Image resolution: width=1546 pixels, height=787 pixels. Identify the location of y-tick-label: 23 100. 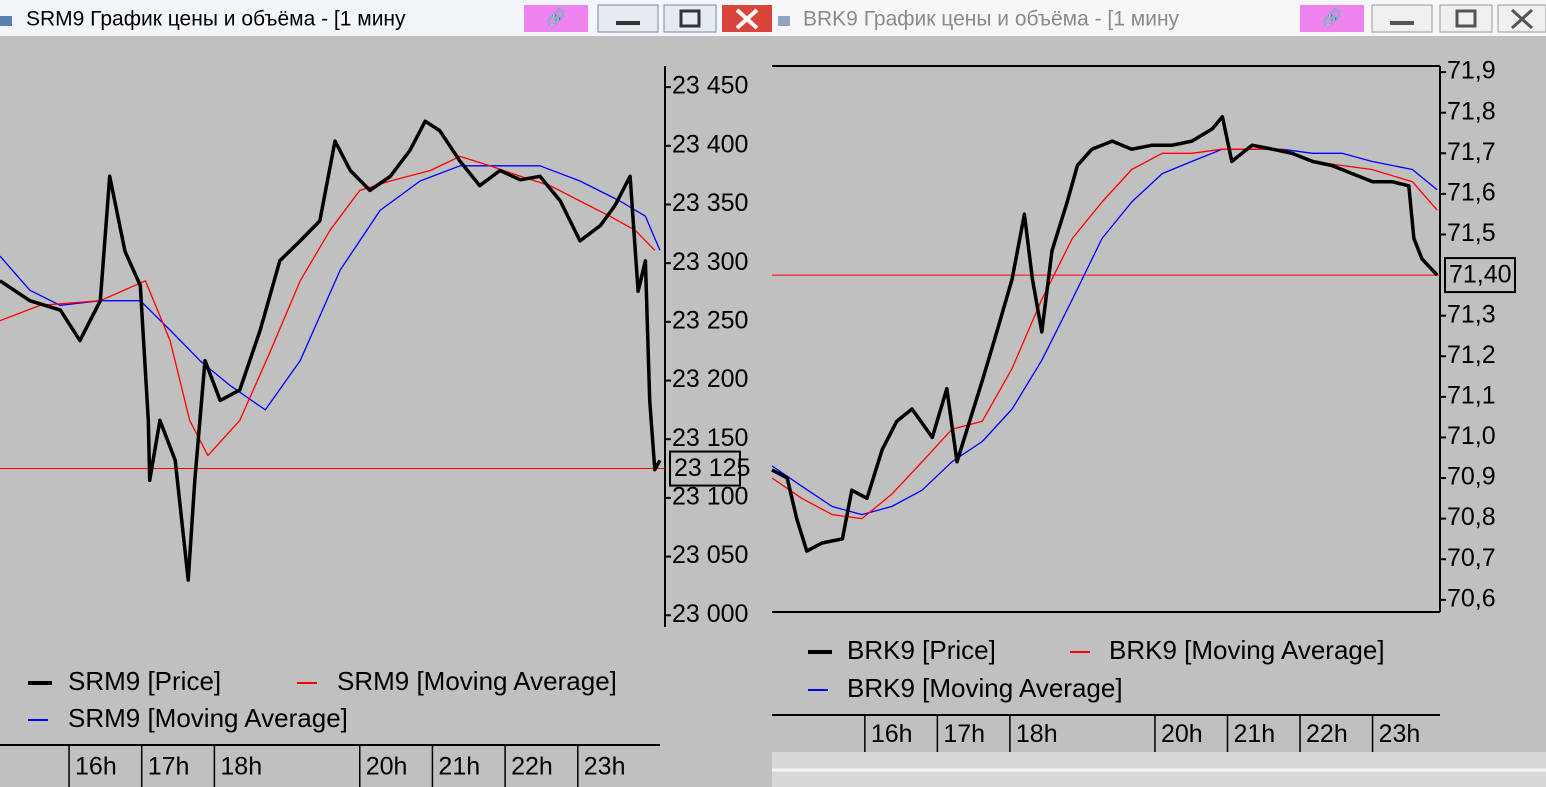
(710, 497).